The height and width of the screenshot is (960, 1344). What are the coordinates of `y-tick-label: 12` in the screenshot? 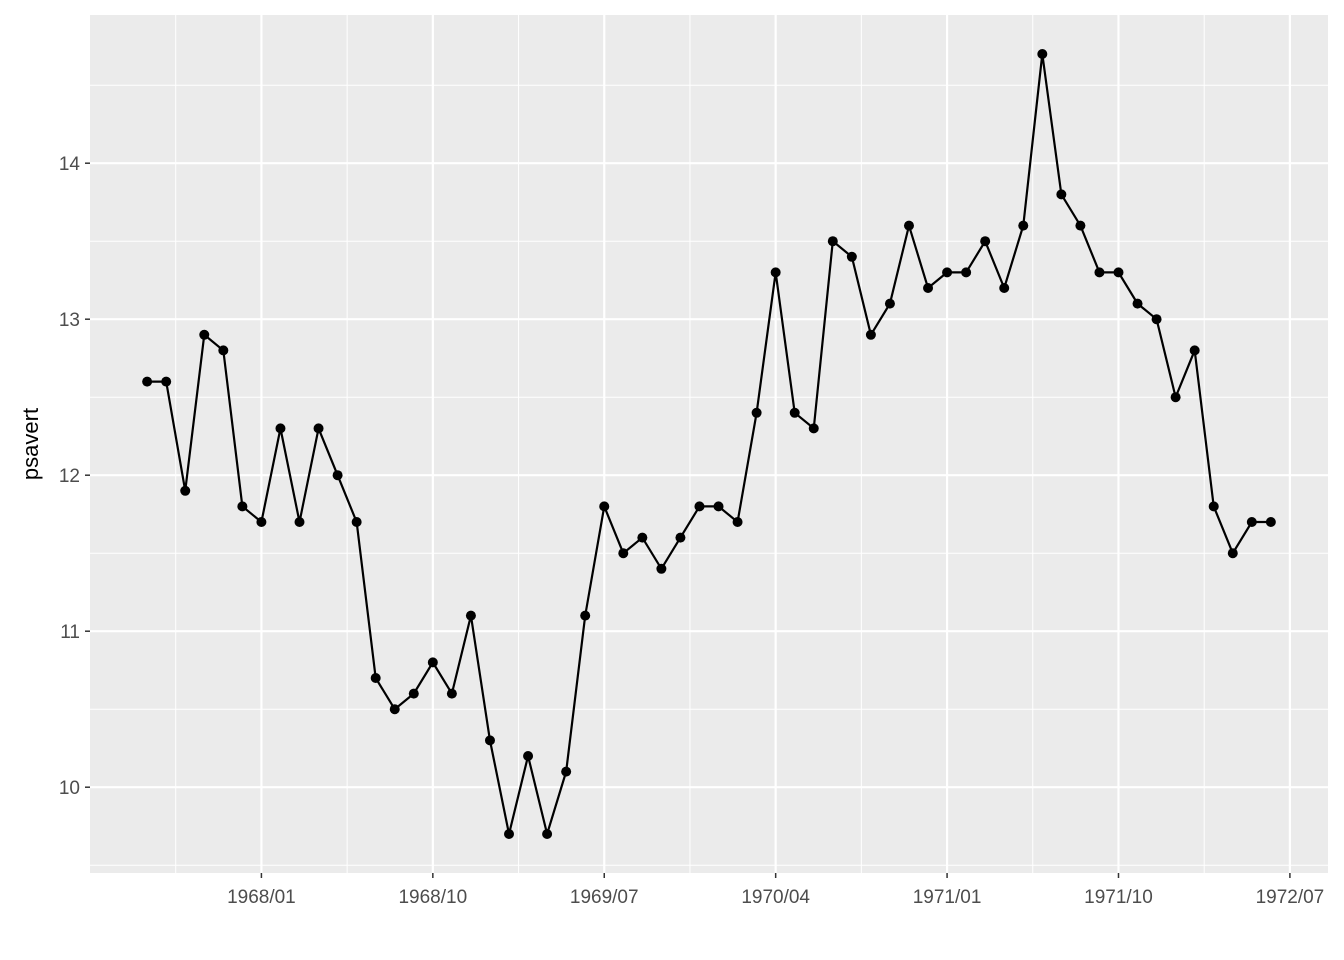 It's located at (69, 476).